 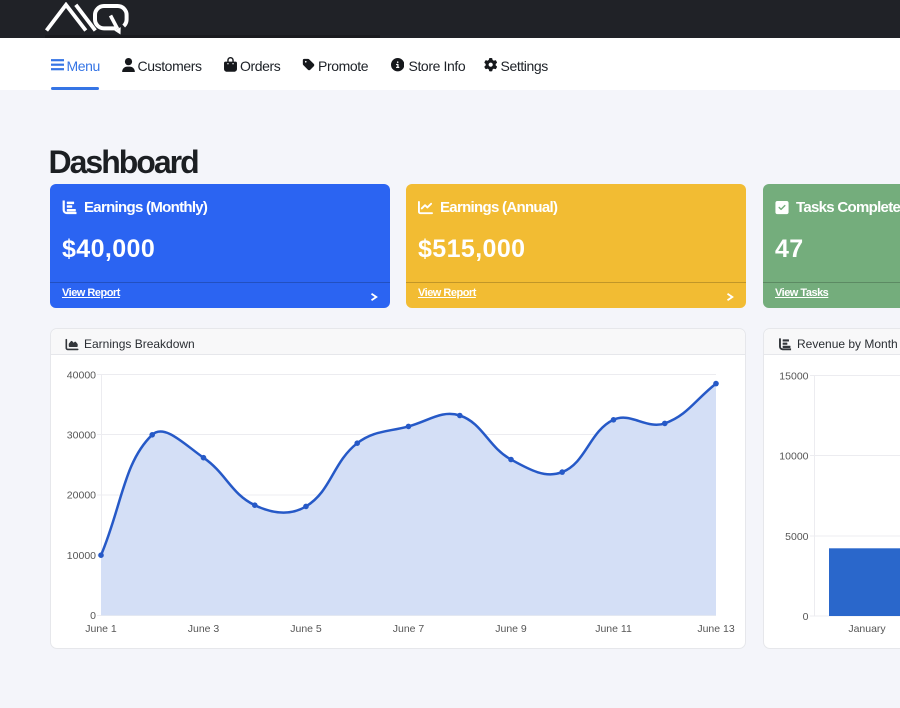 What do you see at coordinates (81, 436) in the screenshot?
I see `svg-text: 30000` at bounding box center [81, 436].